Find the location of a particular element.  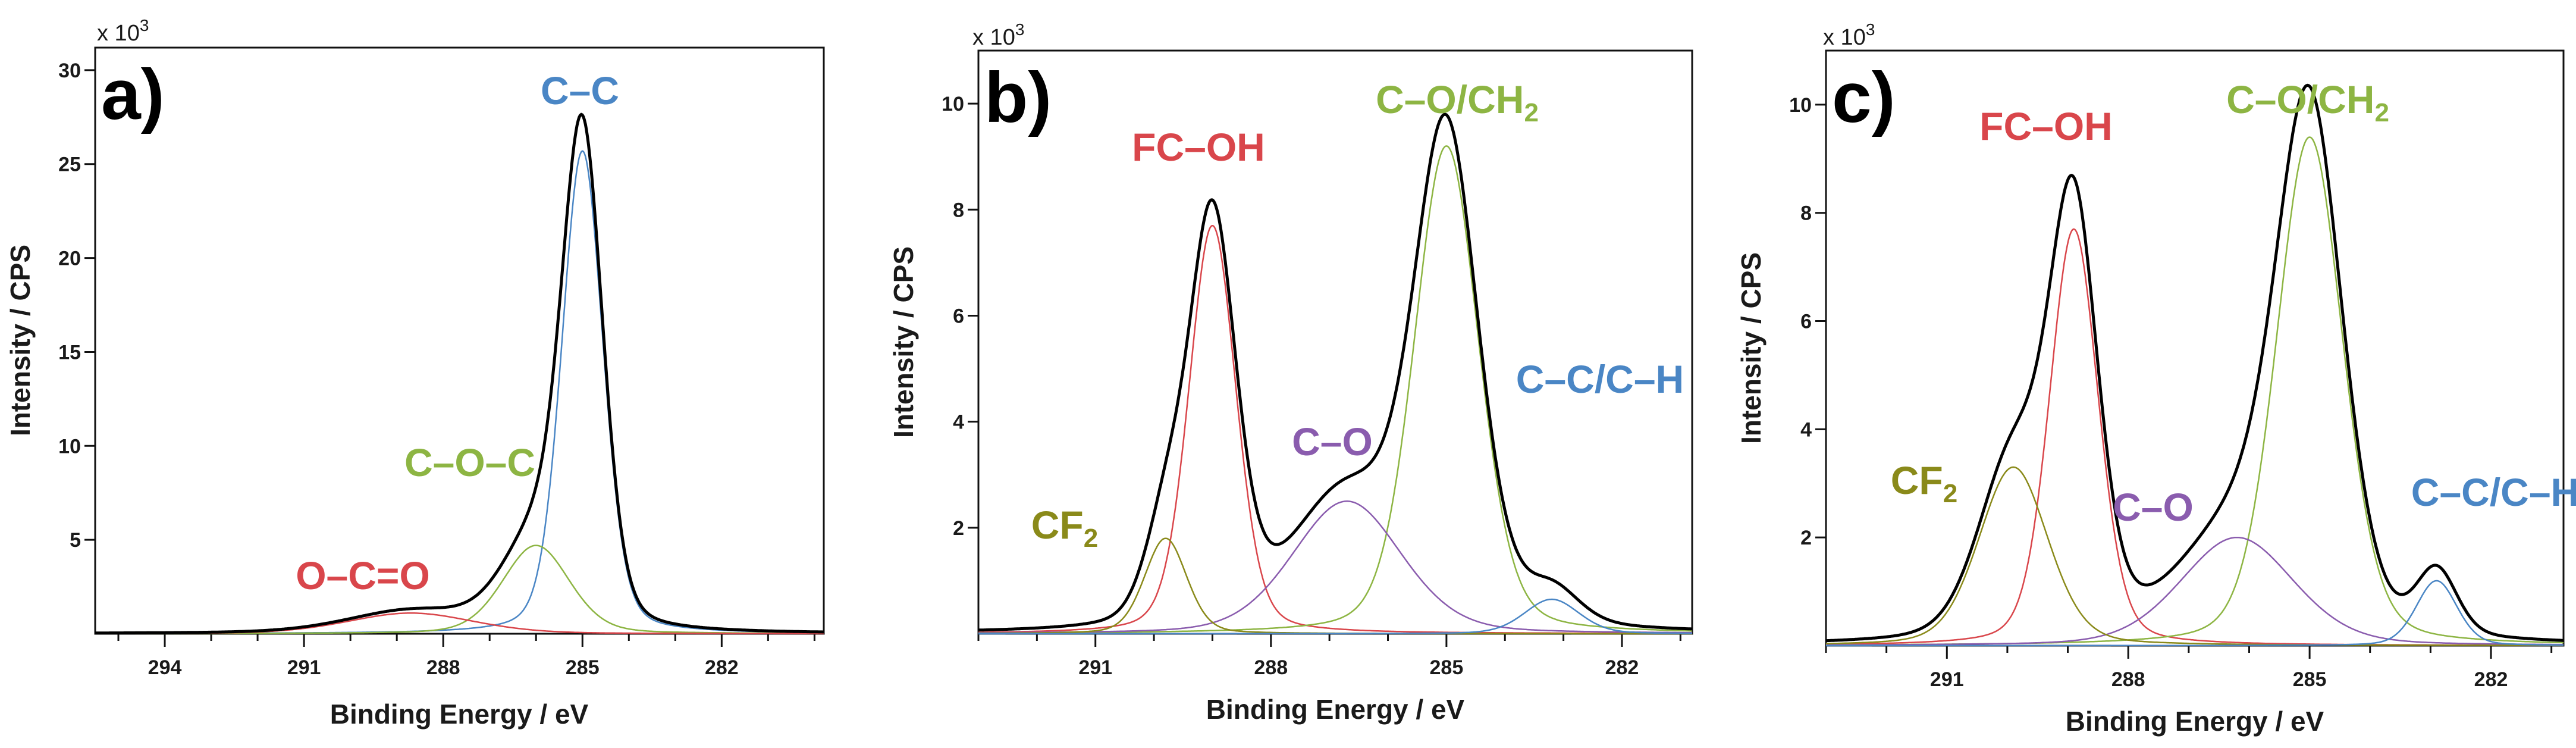

panel-label: c) is located at coordinates (1864, 97).